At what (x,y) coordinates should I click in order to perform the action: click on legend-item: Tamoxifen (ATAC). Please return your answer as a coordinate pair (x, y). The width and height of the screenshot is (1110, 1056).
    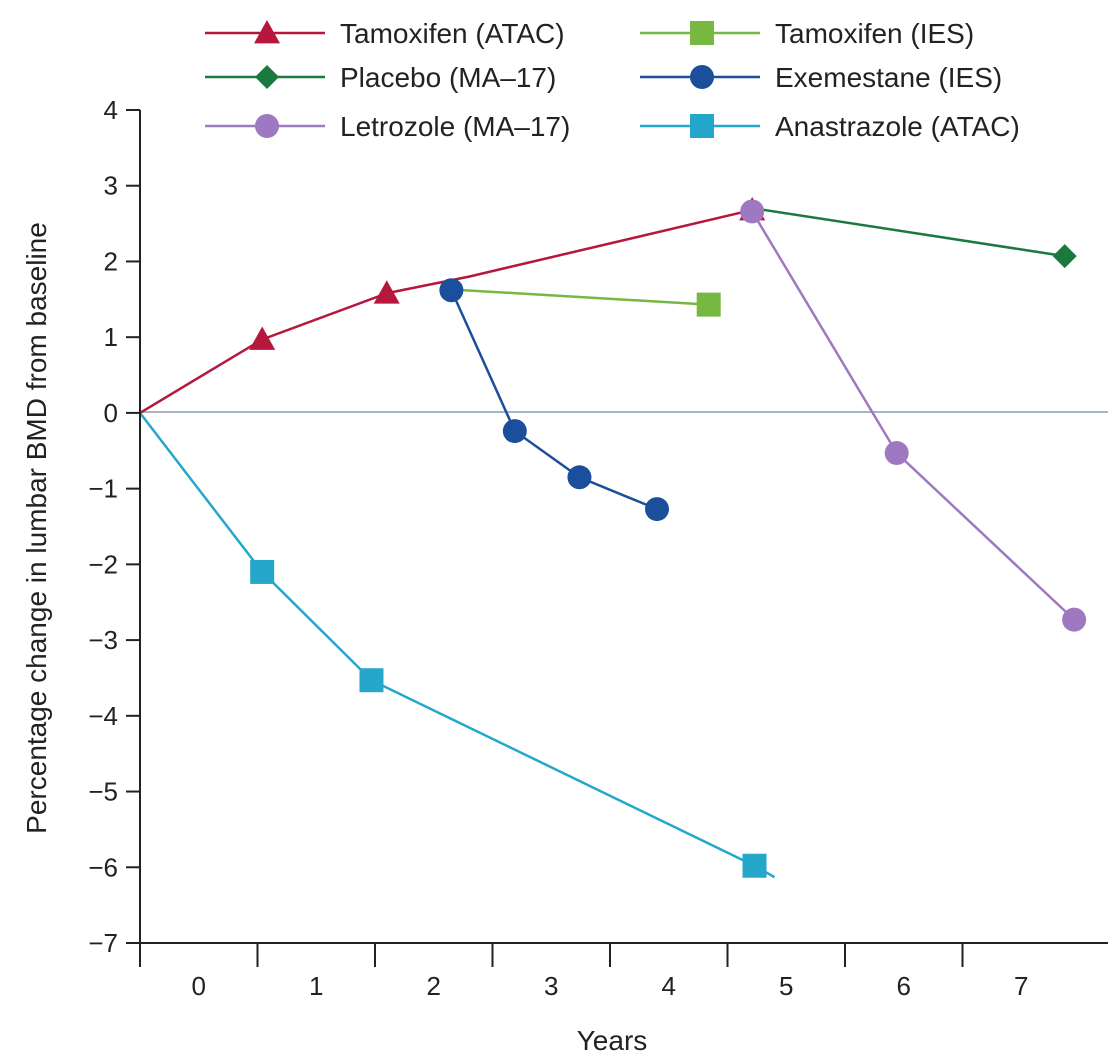
    Looking at the image, I should click on (385, 33).